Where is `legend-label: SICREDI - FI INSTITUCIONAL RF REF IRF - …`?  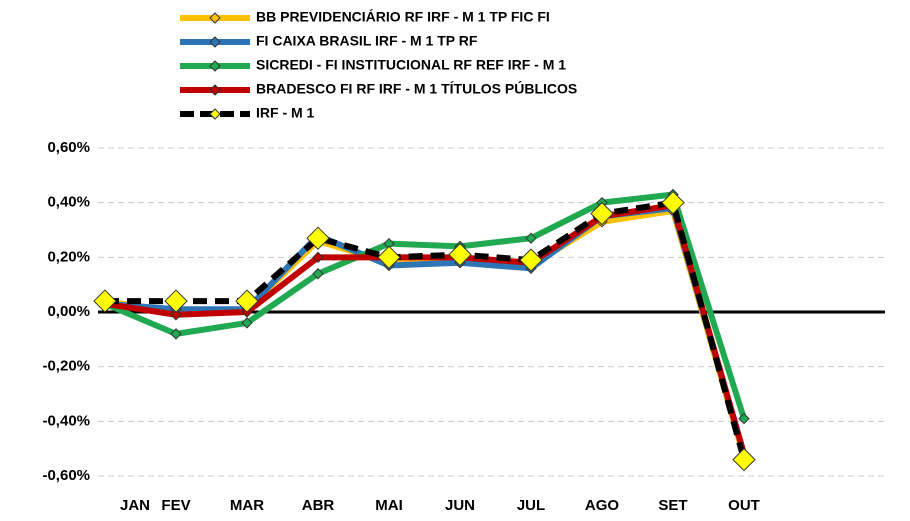 legend-label: SICREDI - FI INSTITUCIONAL RF REF IRF - … is located at coordinates (411, 65).